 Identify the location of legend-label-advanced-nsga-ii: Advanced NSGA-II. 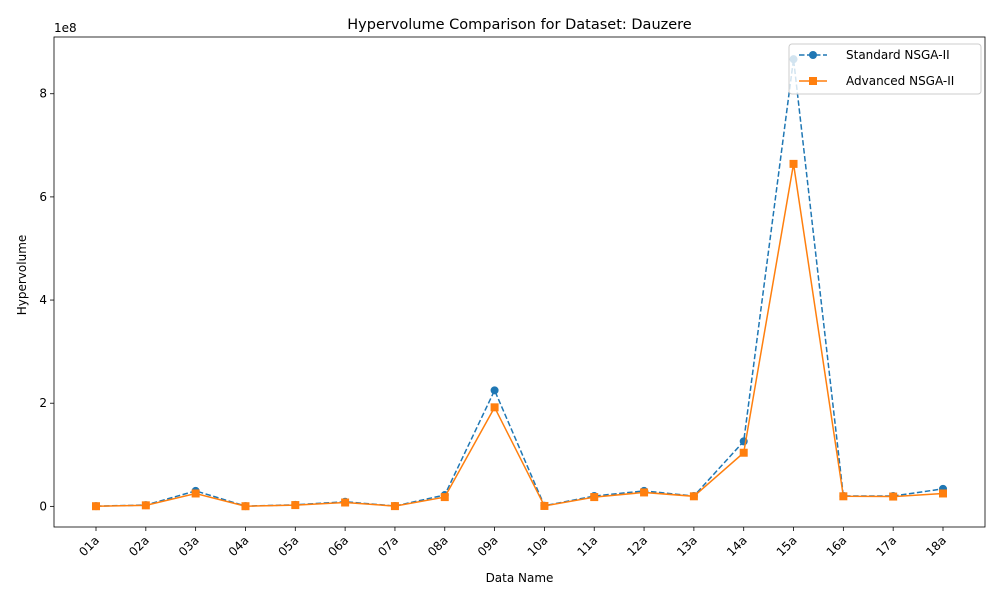
(900, 81).